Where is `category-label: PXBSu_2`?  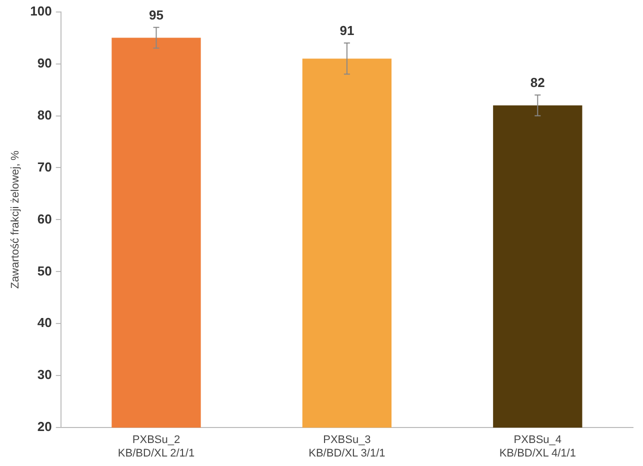
category-label: PXBSu_2 is located at coordinates (156, 440).